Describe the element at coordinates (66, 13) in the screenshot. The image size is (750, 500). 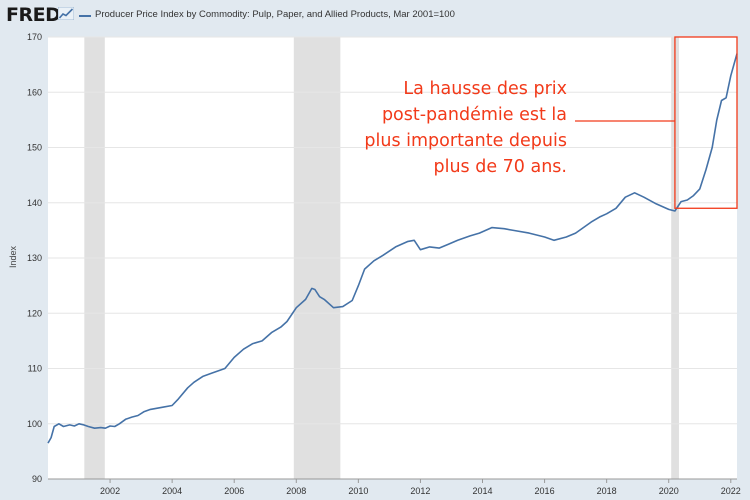
I see `trend-chart-icon` at that location.